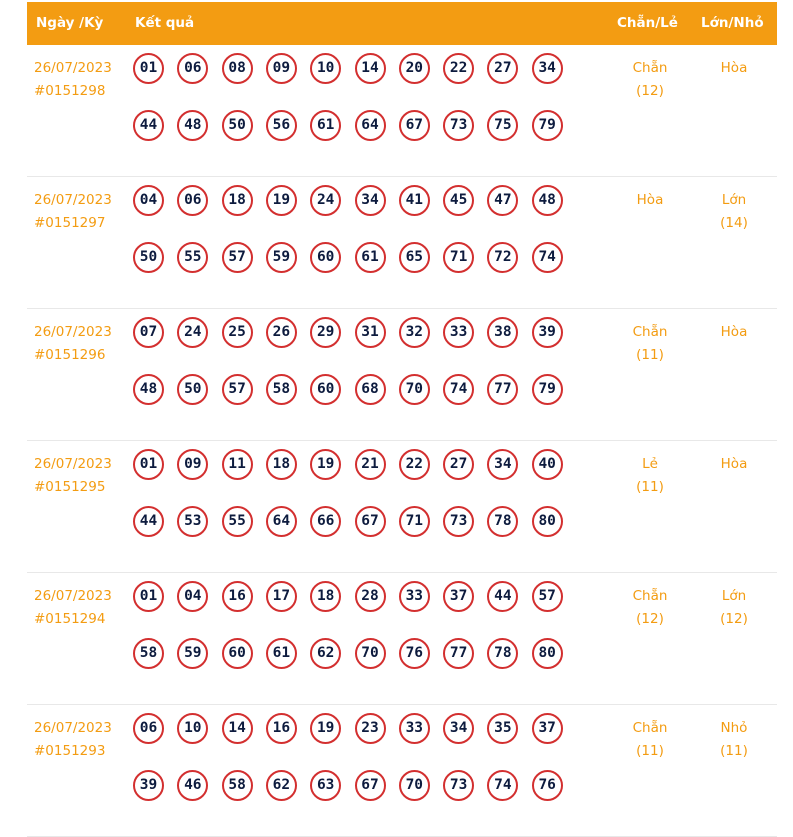  Describe the element at coordinates (370, 389) in the screenshot. I see `result-ball: 68` at that location.